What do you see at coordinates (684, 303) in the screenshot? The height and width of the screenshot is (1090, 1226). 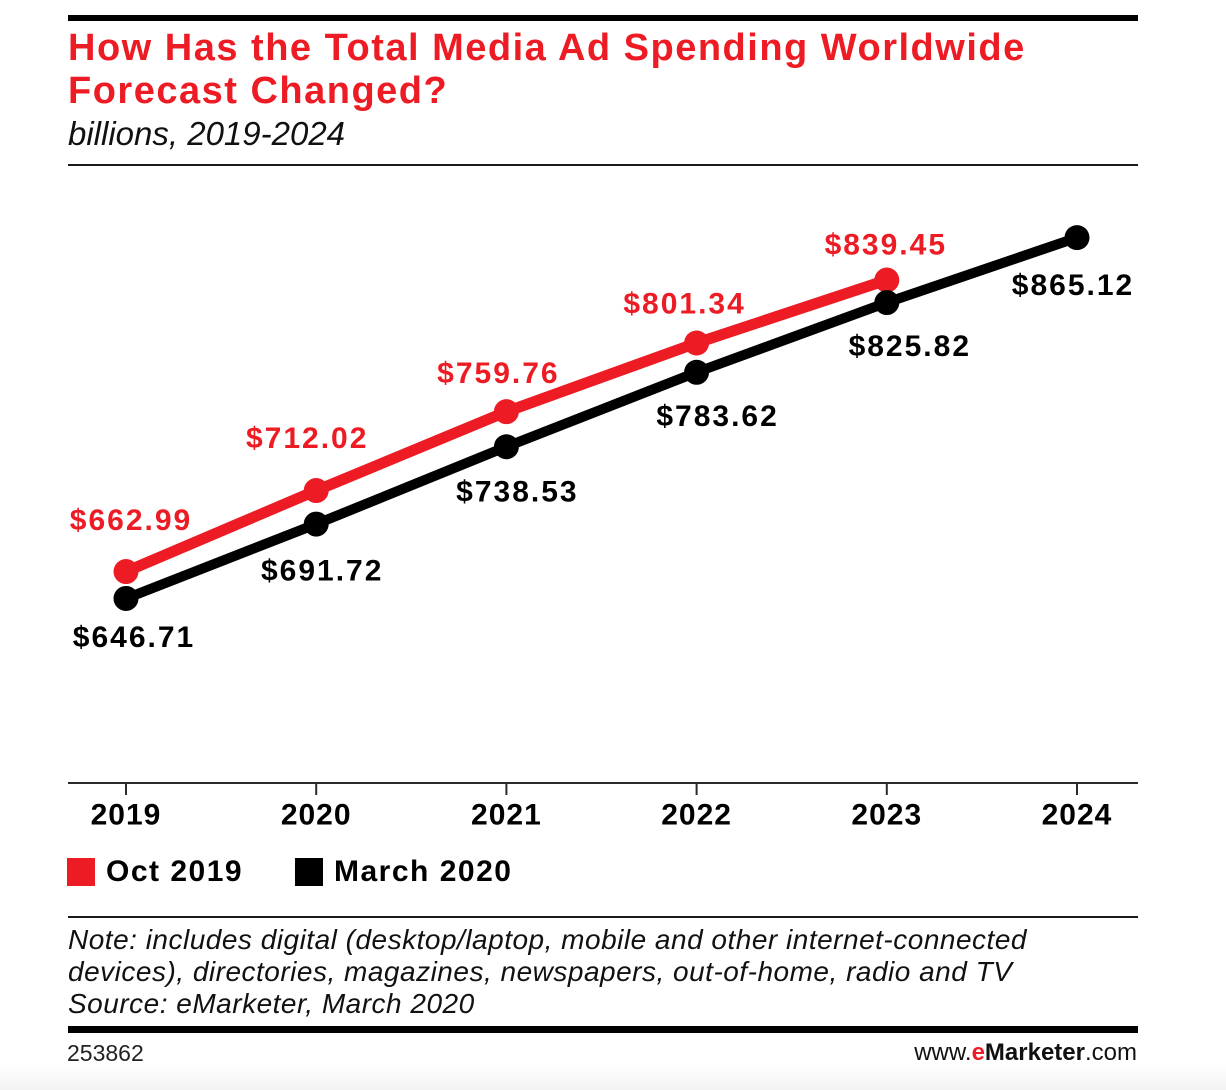 I see `oct-2019-data-label-2022: $801.34` at bounding box center [684, 303].